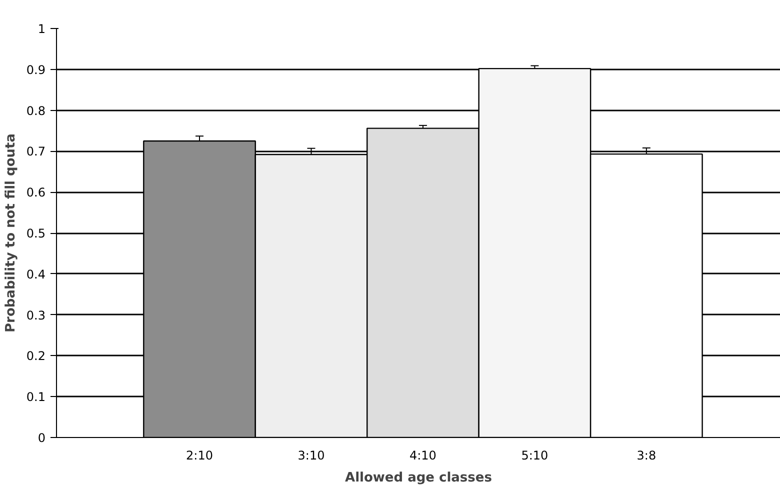  I want to click on y-tick-label: 0.4, so click(36, 274).